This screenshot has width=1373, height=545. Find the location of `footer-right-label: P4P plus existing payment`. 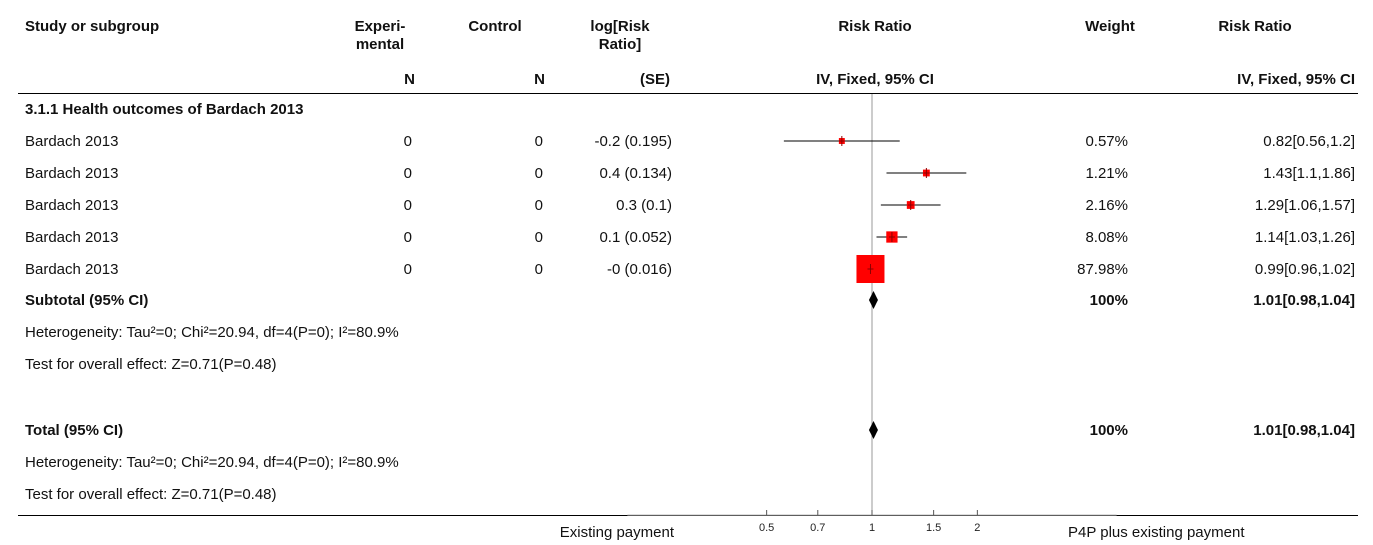

footer-right-label: P4P plus existing payment is located at coordinates (1156, 532).